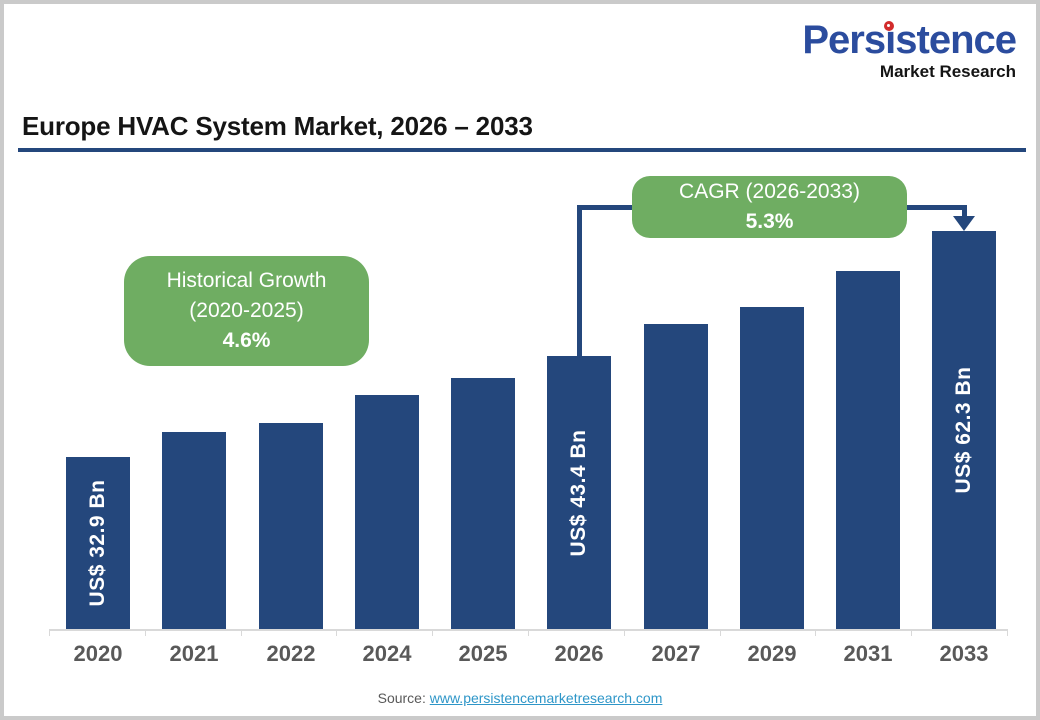  I want to click on x-axis-label-2027: 2027, so click(676, 653).